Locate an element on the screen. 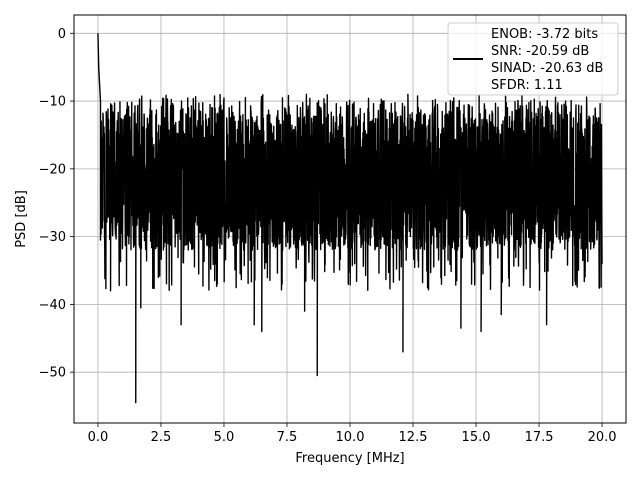 The image size is (640, 480). y-axis-label: PSD [dB] is located at coordinates (21, 219).